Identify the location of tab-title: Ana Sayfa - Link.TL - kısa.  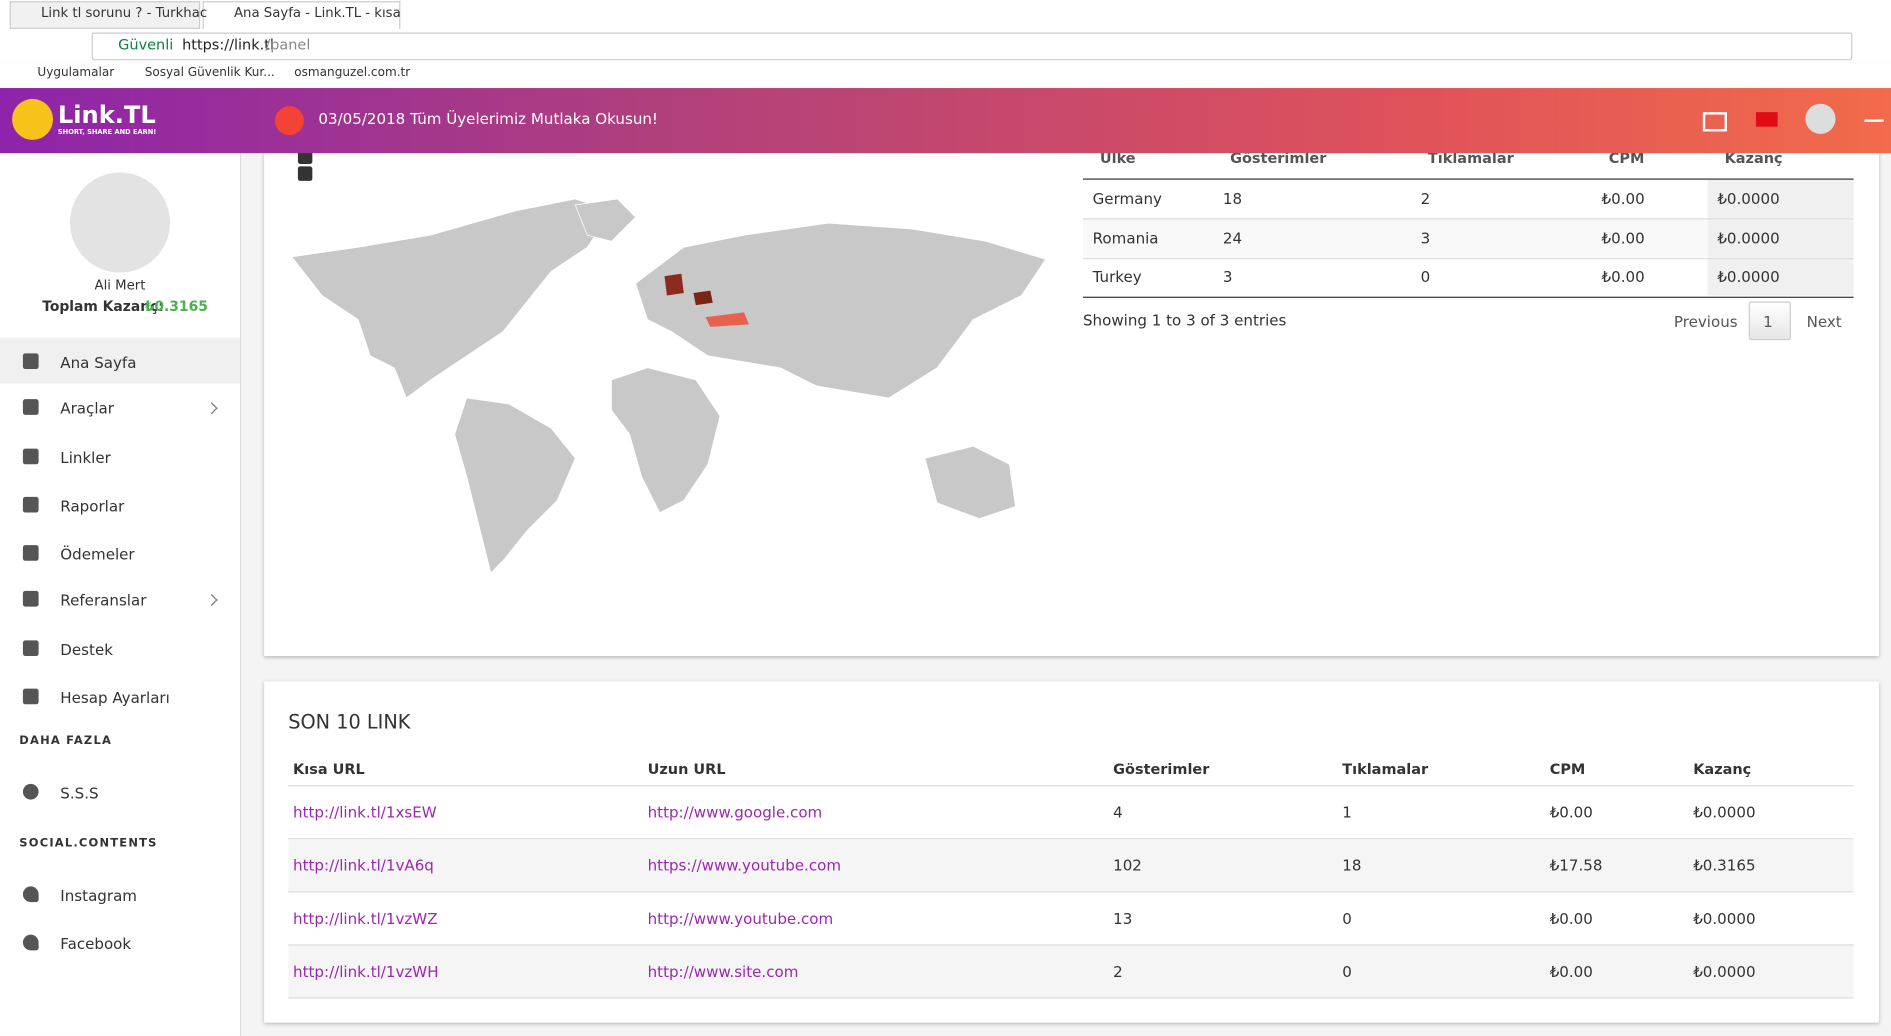
(317, 12).